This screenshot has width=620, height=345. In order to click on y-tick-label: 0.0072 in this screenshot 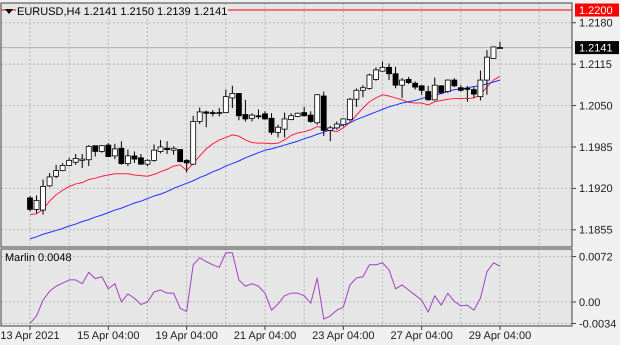, I will do `click(596, 257)`.